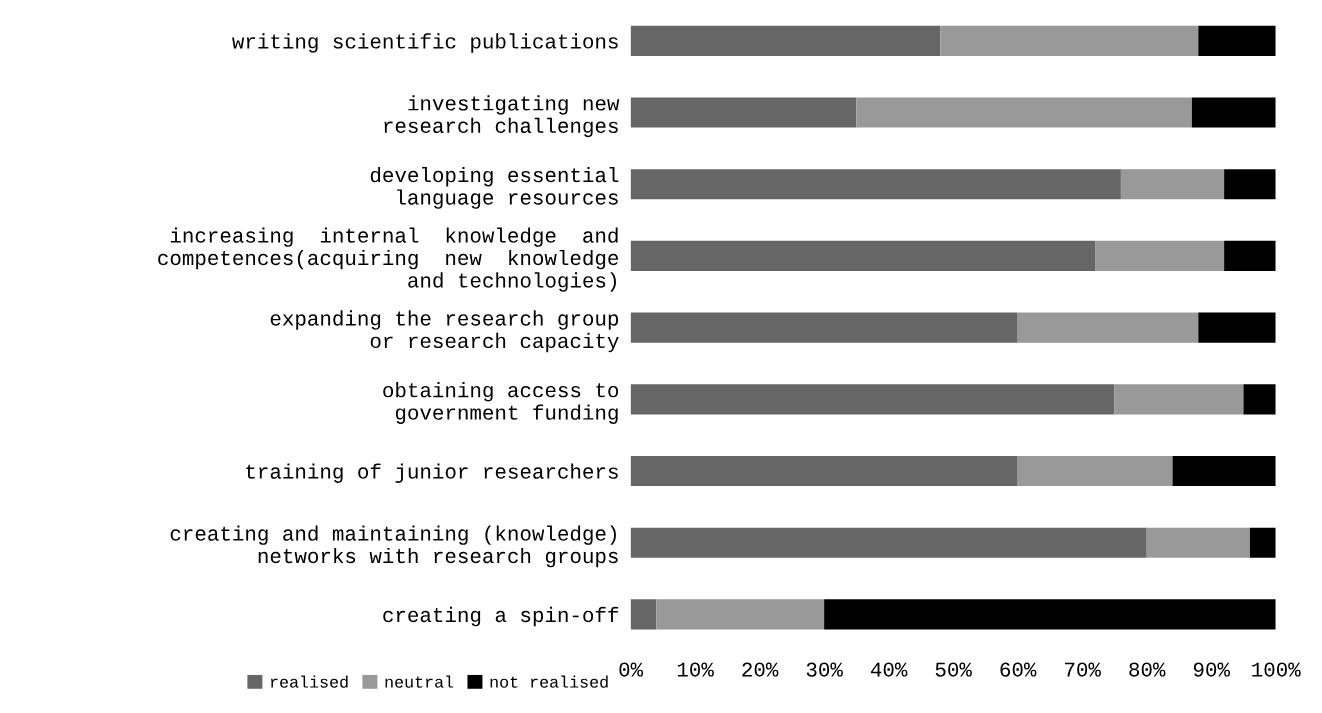 The height and width of the screenshot is (713, 1322). What do you see at coordinates (388, 259) in the screenshot?
I see `y-tick-label: increasing internal knowledge and competences(acquiring new knowledge and technologies)` at bounding box center [388, 259].